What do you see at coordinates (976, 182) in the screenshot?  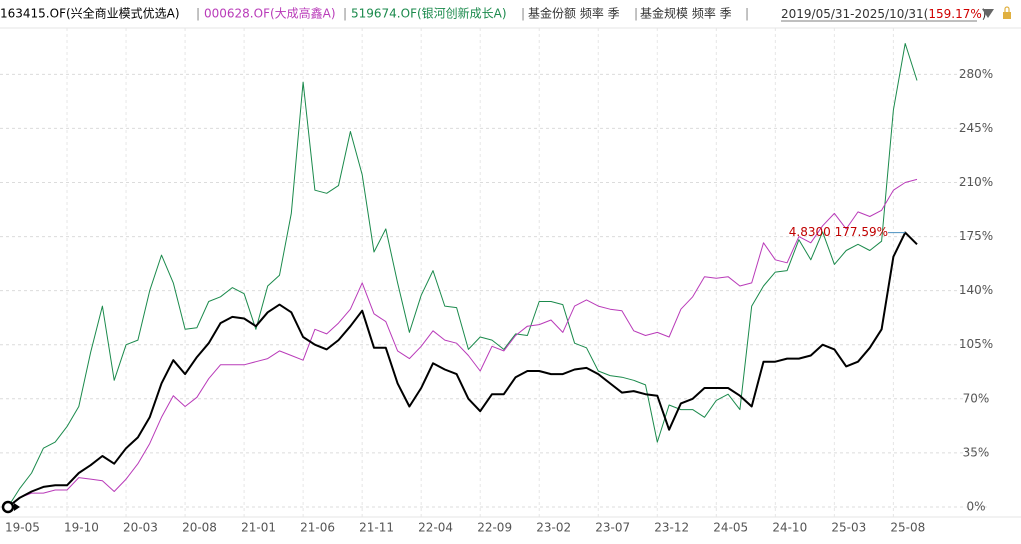 I see `y-tick-label: 210%` at bounding box center [976, 182].